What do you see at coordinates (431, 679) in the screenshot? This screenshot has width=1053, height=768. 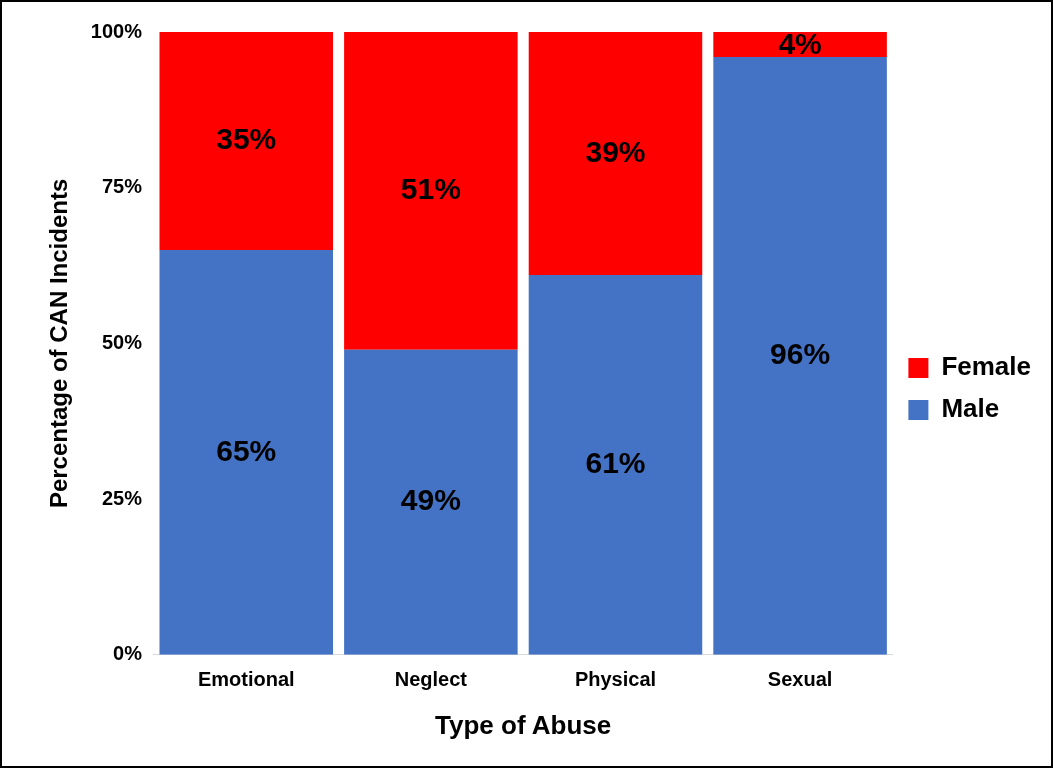 I see `x-tick-label: Neglect` at bounding box center [431, 679].